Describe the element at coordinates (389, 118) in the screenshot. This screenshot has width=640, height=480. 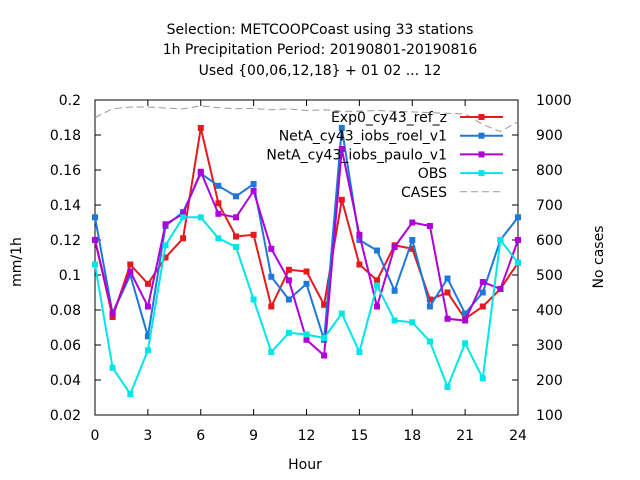
I see `legend-label: Exp0_cy43_ref_z` at that location.